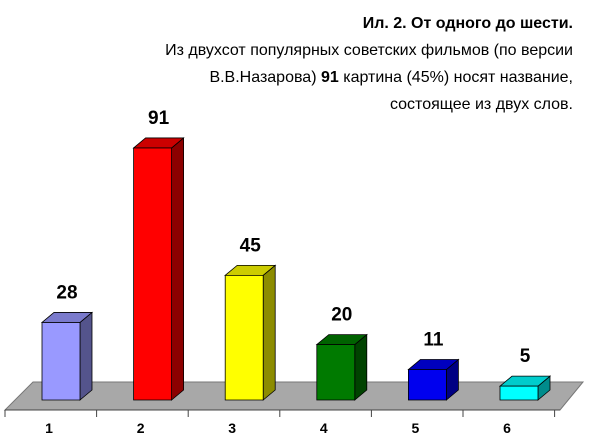  Describe the element at coordinates (263, 77) in the screenshot. I see `subtitle-part: В.В.Назарова)` at that location.